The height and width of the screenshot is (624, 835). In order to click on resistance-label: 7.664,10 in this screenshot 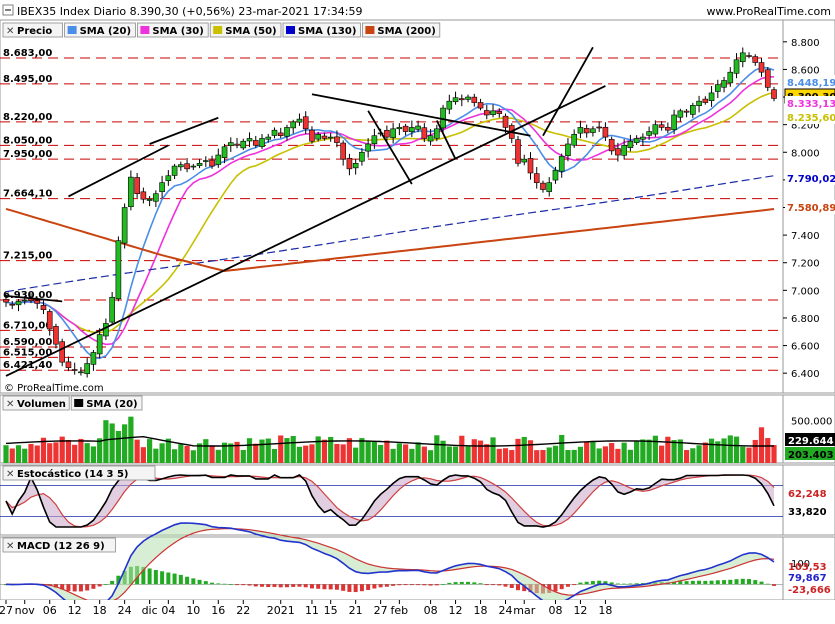, I will do `click(27, 194)`.